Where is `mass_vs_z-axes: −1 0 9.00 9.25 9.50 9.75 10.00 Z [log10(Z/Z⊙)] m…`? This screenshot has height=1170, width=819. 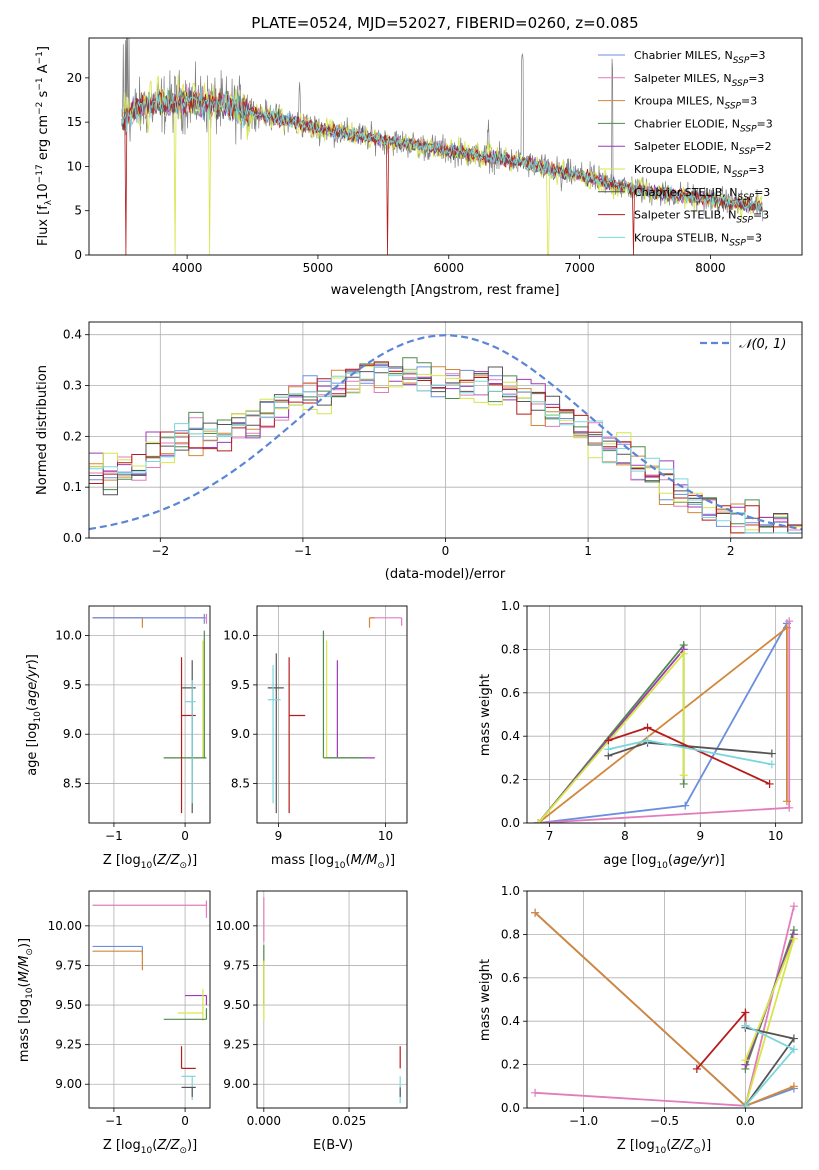
mass_vs_z-axes: −1 0 9.00 9.25 9.50 9.75 10.00 Z [log10(Z/Z⊙)] m… is located at coordinates (114, 1023).